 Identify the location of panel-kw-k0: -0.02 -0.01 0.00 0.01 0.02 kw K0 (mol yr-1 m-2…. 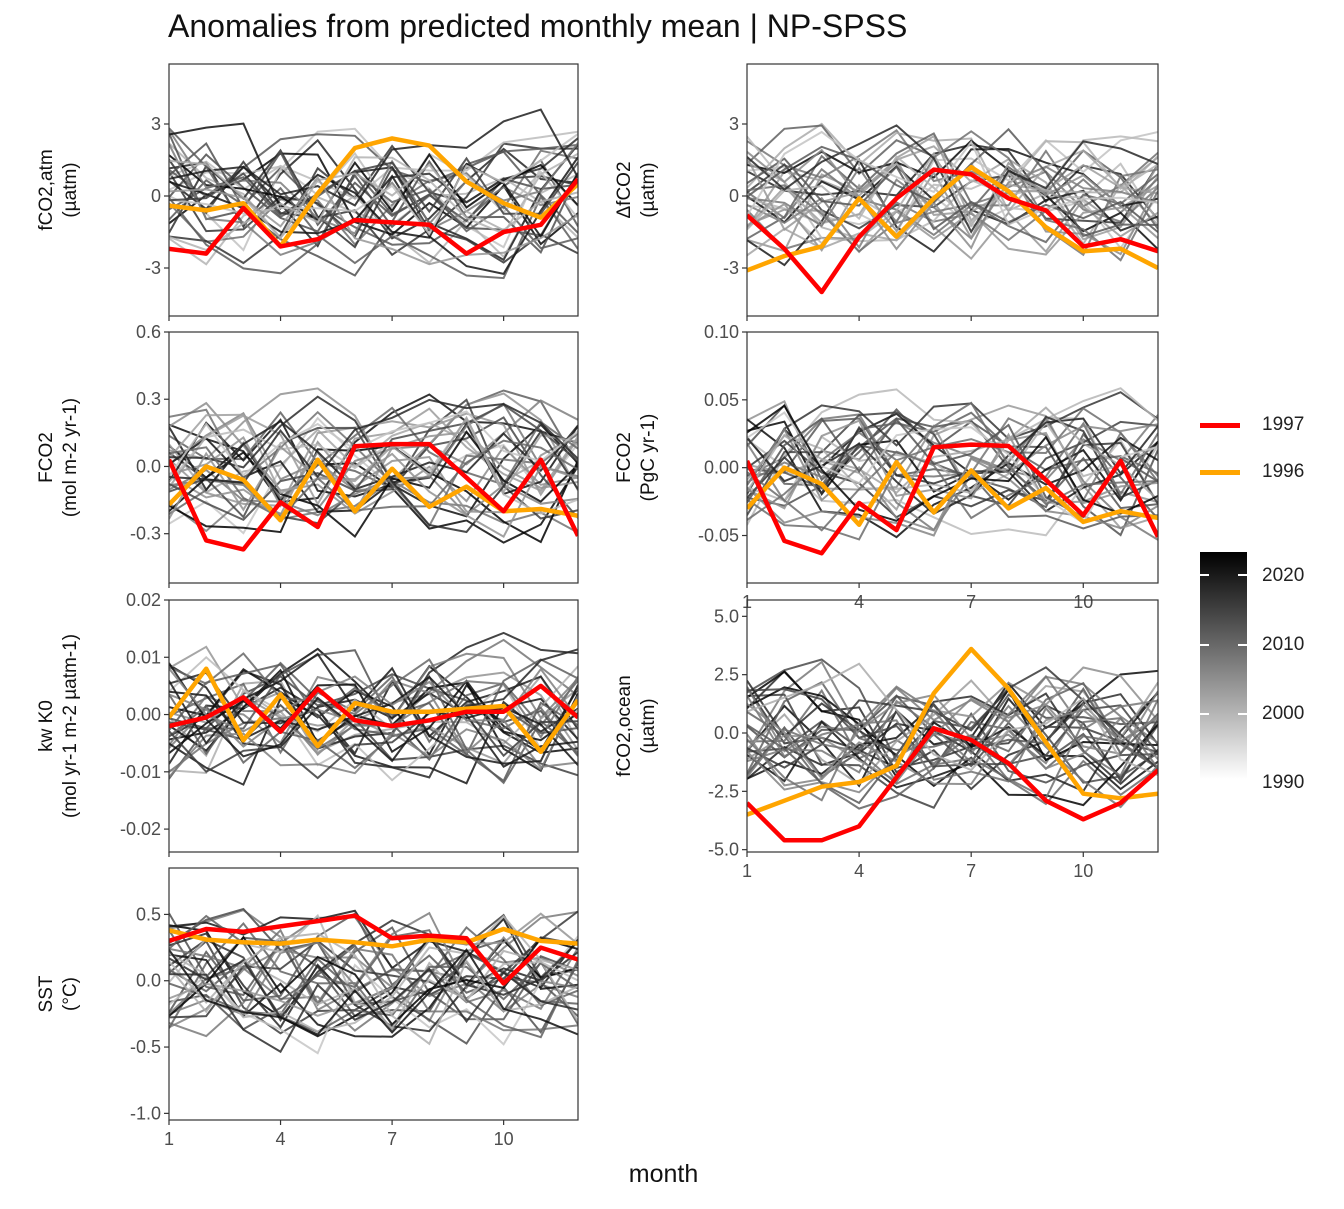
(307, 723).